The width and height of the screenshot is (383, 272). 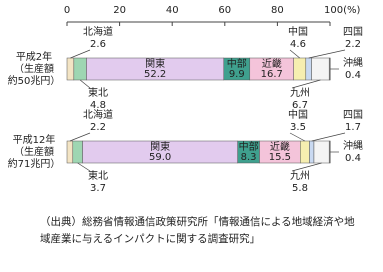 What do you see at coordinates (300, 188) in the screenshot?
I see `data-label: 5.8` at bounding box center [300, 188].